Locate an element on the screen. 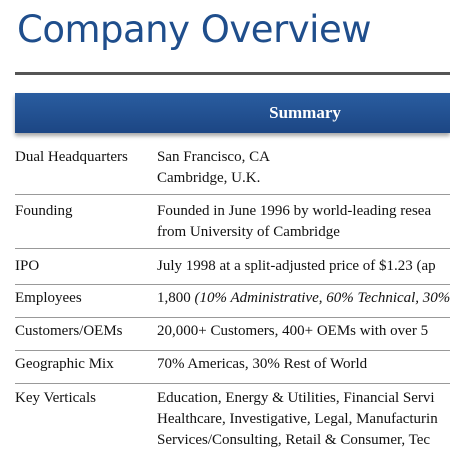 This screenshot has height=451, width=450. table-header: Summary is located at coordinates (232, 113).